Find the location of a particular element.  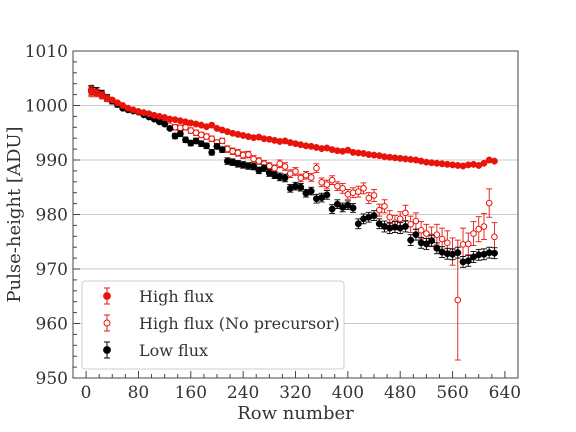

legend-entry: High flux (No precursor) is located at coordinates (221, 323).